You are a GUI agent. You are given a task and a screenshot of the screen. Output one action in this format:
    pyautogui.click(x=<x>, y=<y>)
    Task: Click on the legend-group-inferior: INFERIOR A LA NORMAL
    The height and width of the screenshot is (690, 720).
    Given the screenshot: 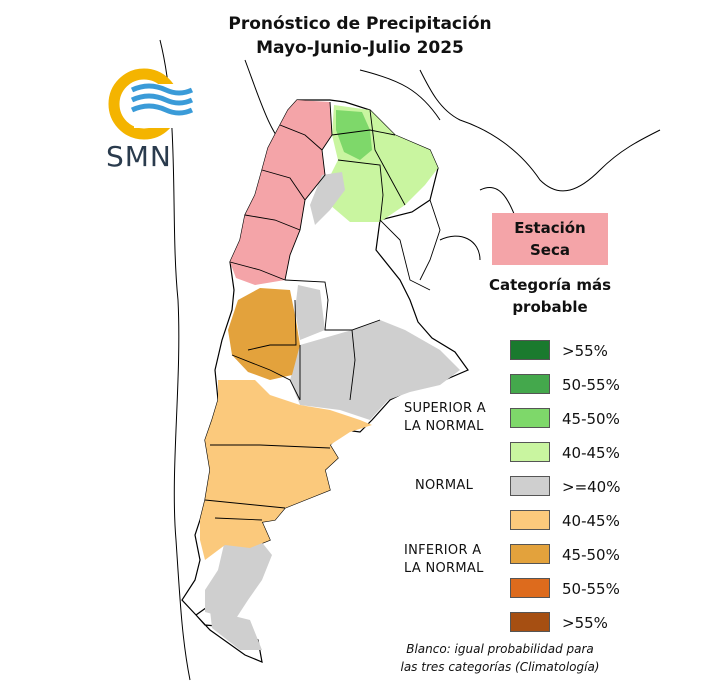 What is the action you would take?
    pyautogui.click(x=444, y=560)
    